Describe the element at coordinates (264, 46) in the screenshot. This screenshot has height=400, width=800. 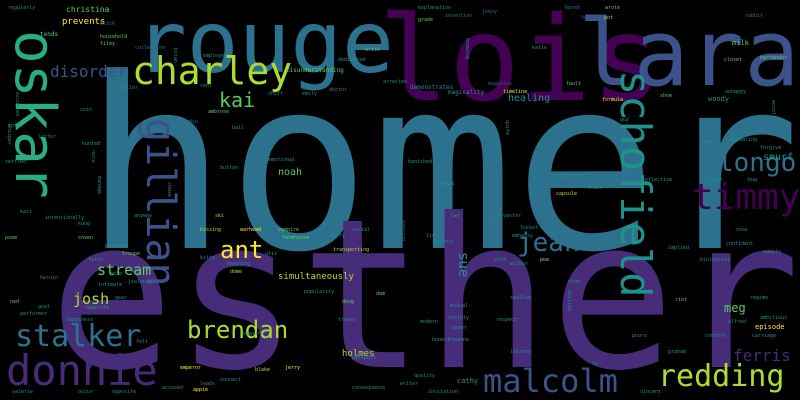
I see `cloud-word: rouge` at that location.